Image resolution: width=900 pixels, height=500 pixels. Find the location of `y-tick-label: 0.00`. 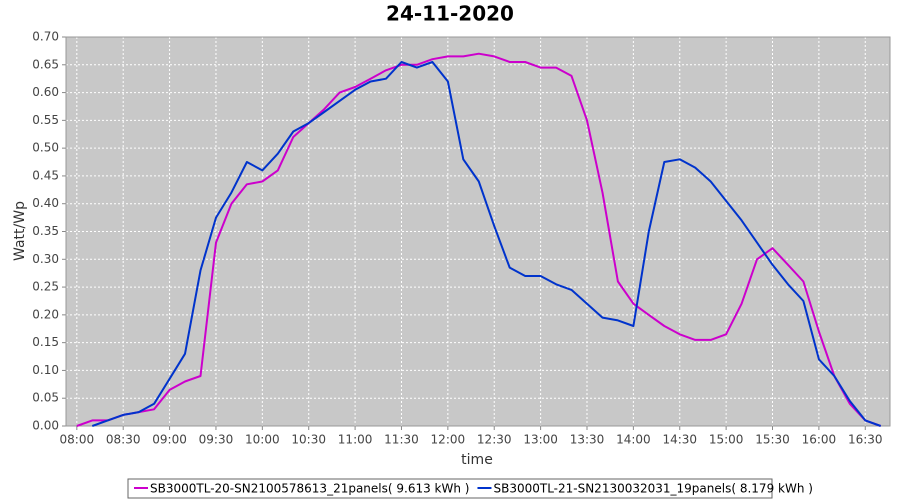

y-tick-label: 0.00 is located at coordinates (45, 426).